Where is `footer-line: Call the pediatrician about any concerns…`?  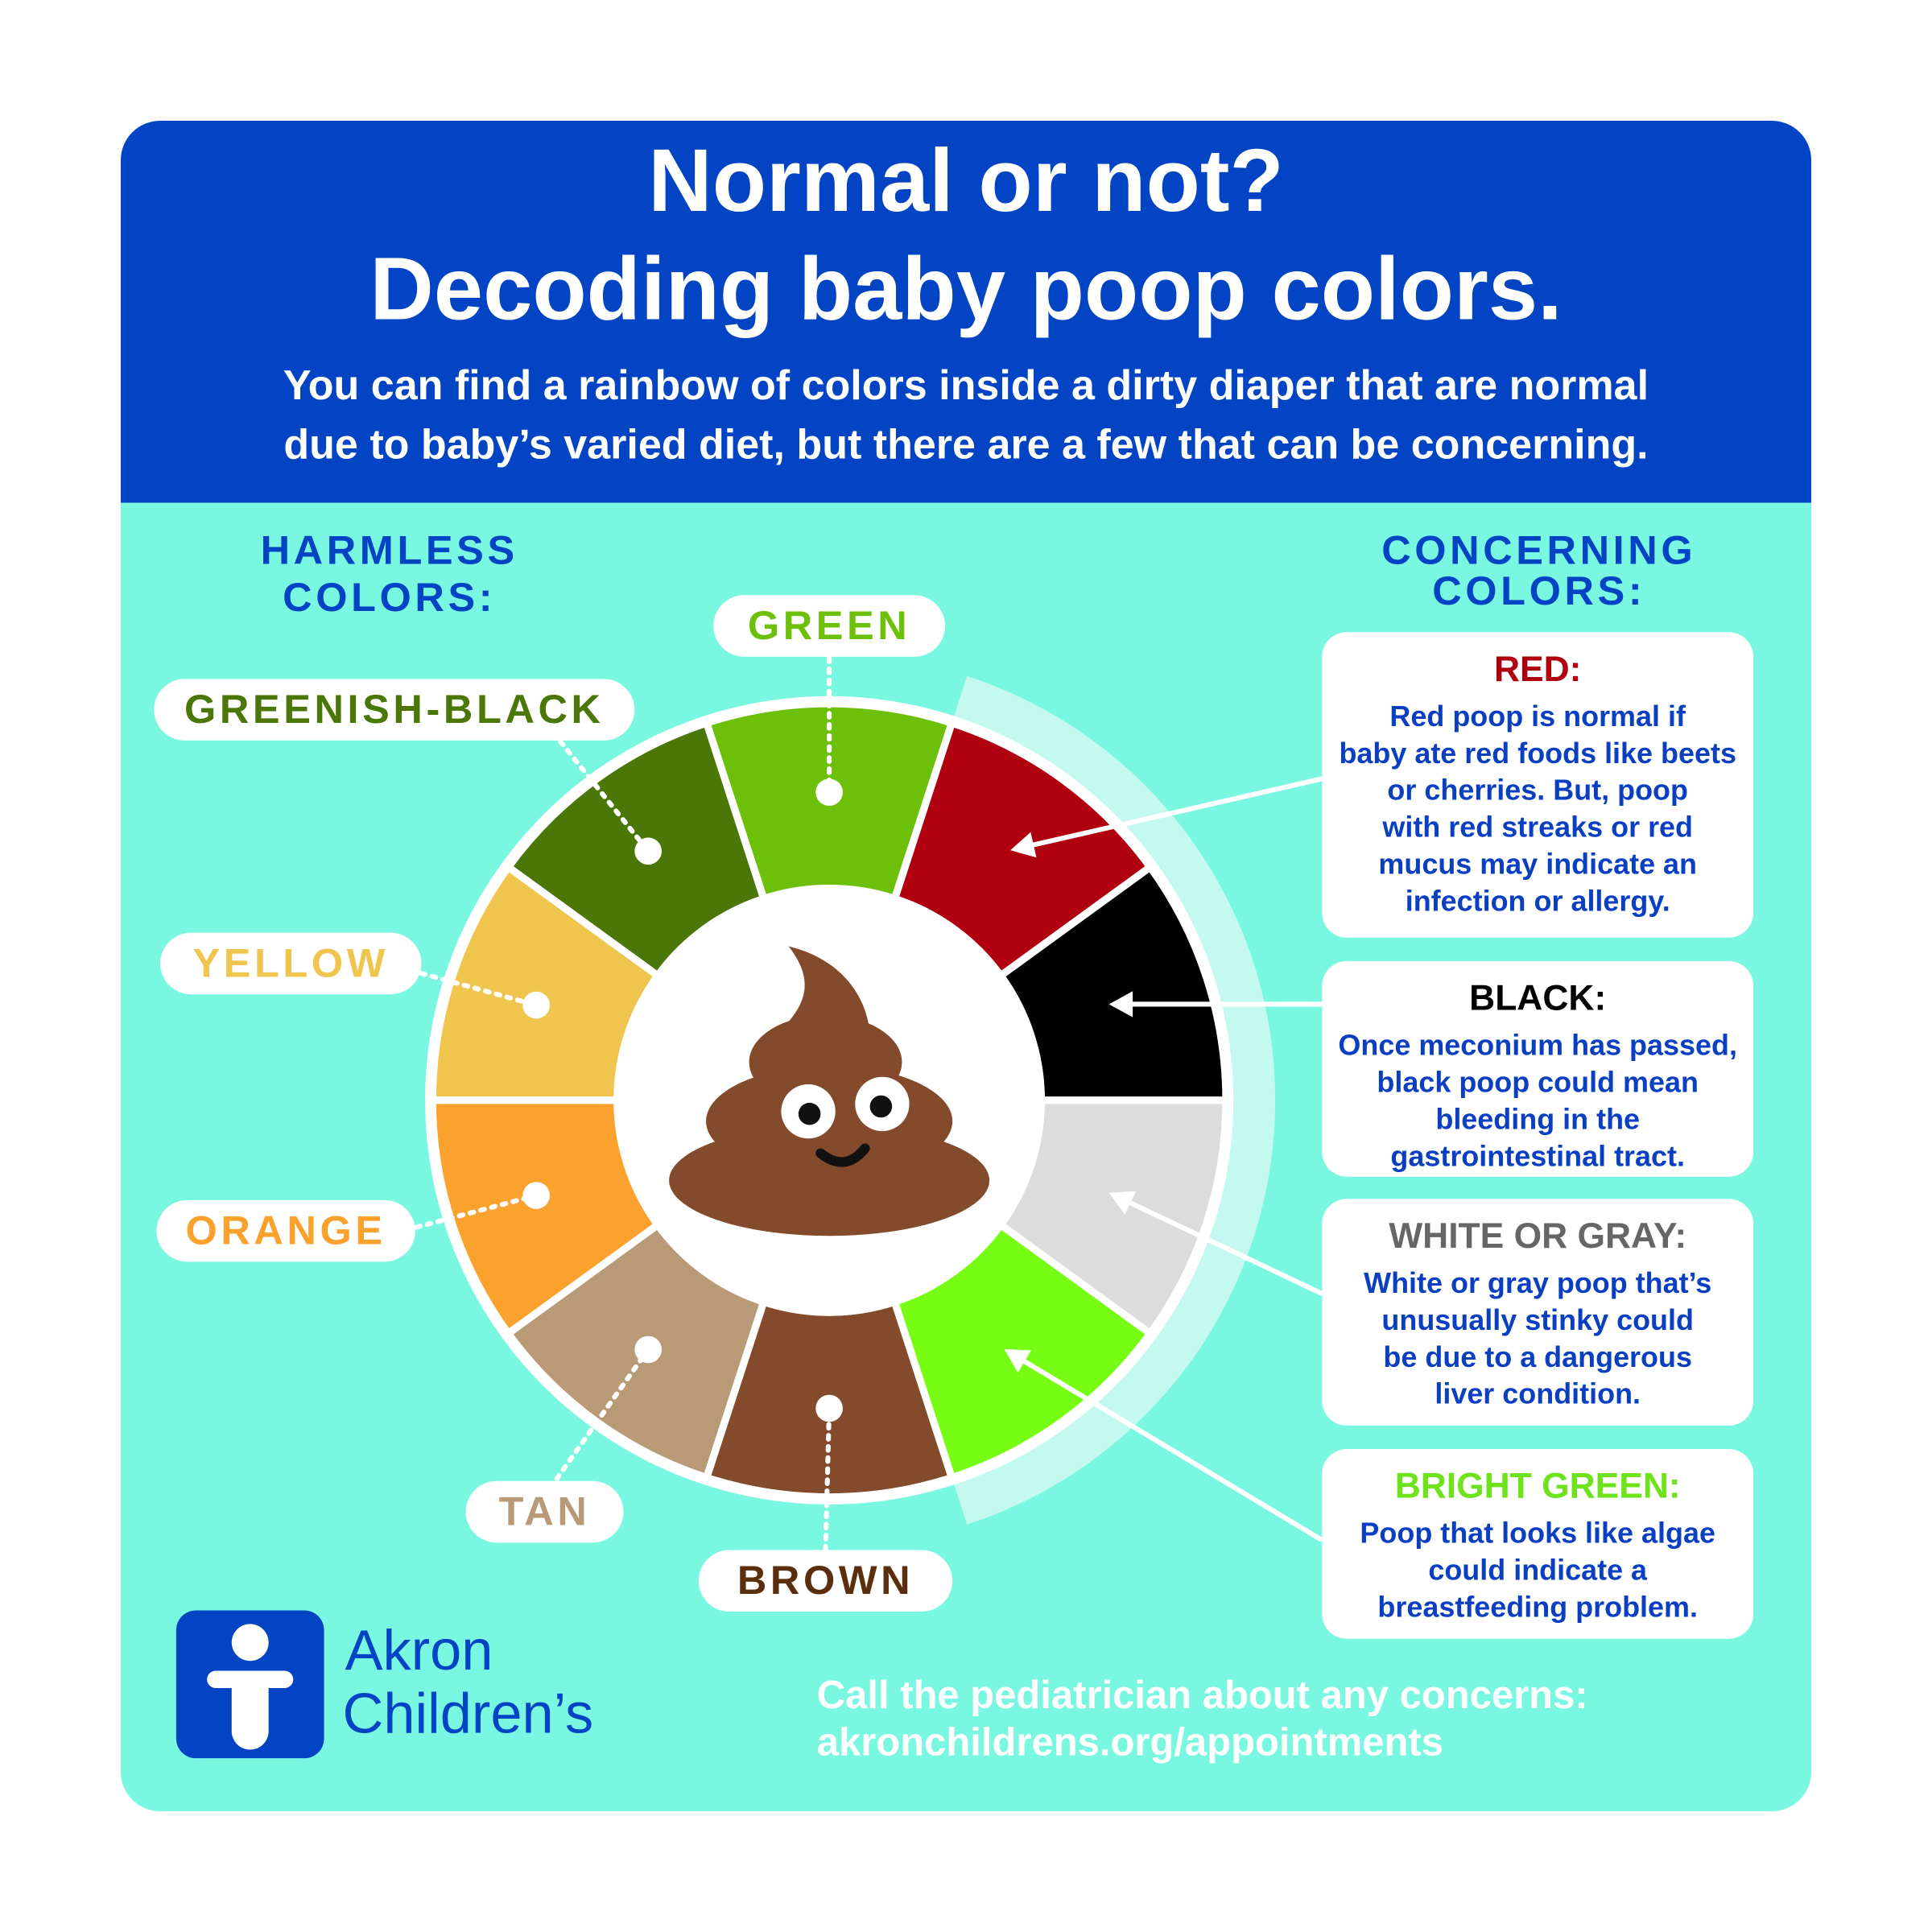
footer-line: Call the pediatrician about any concerns… is located at coordinates (1202, 1695).